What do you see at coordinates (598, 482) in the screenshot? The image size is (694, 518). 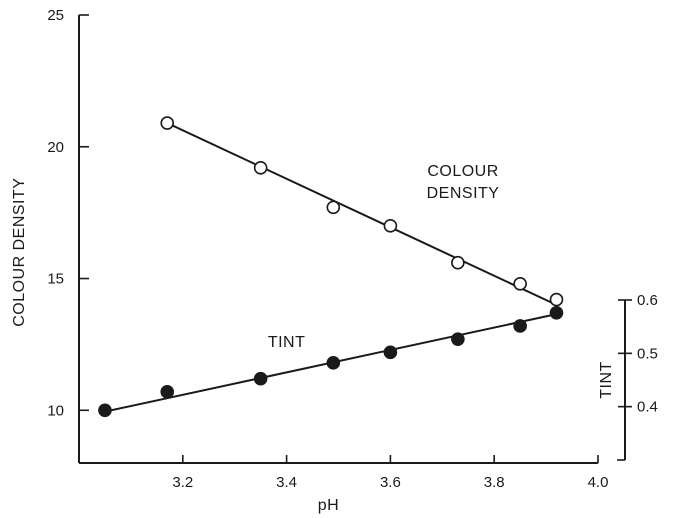 I see `x-tick-label: 4.0` at bounding box center [598, 482].